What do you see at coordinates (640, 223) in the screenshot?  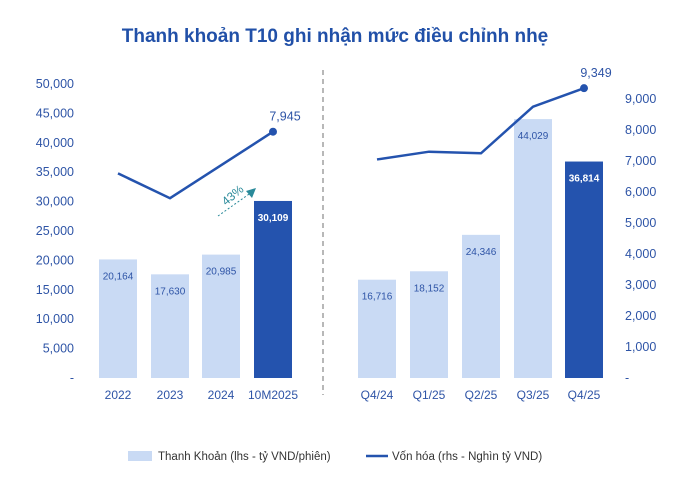 I see `y-right-tick: 5,000` at bounding box center [640, 223].